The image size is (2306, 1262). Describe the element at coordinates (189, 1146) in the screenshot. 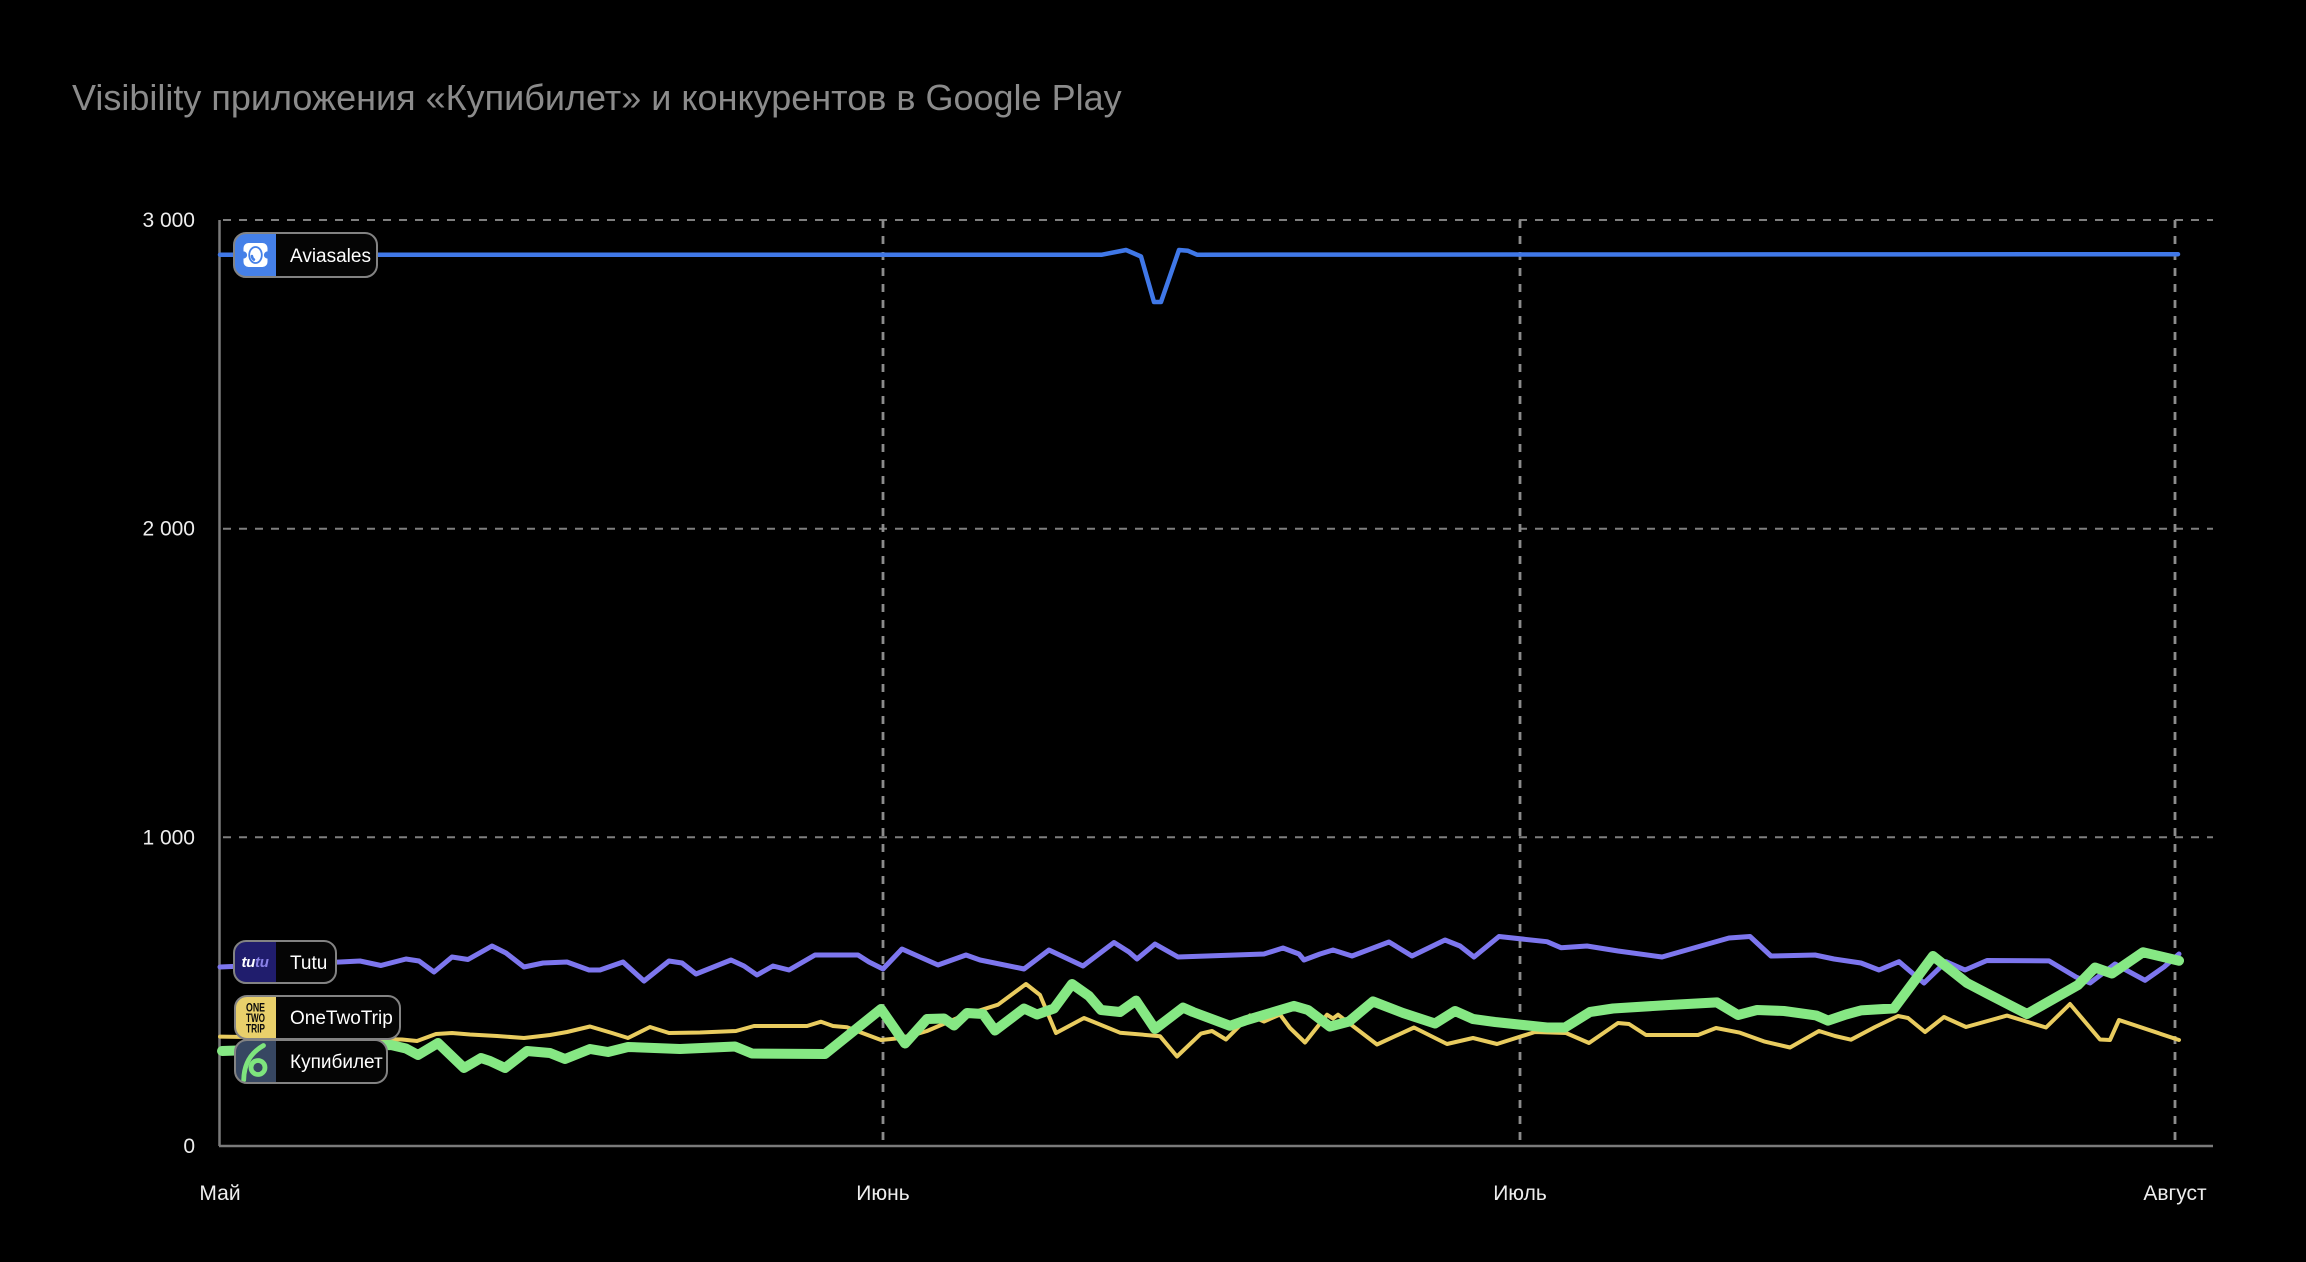

I see `svg-text: 0` at that location.